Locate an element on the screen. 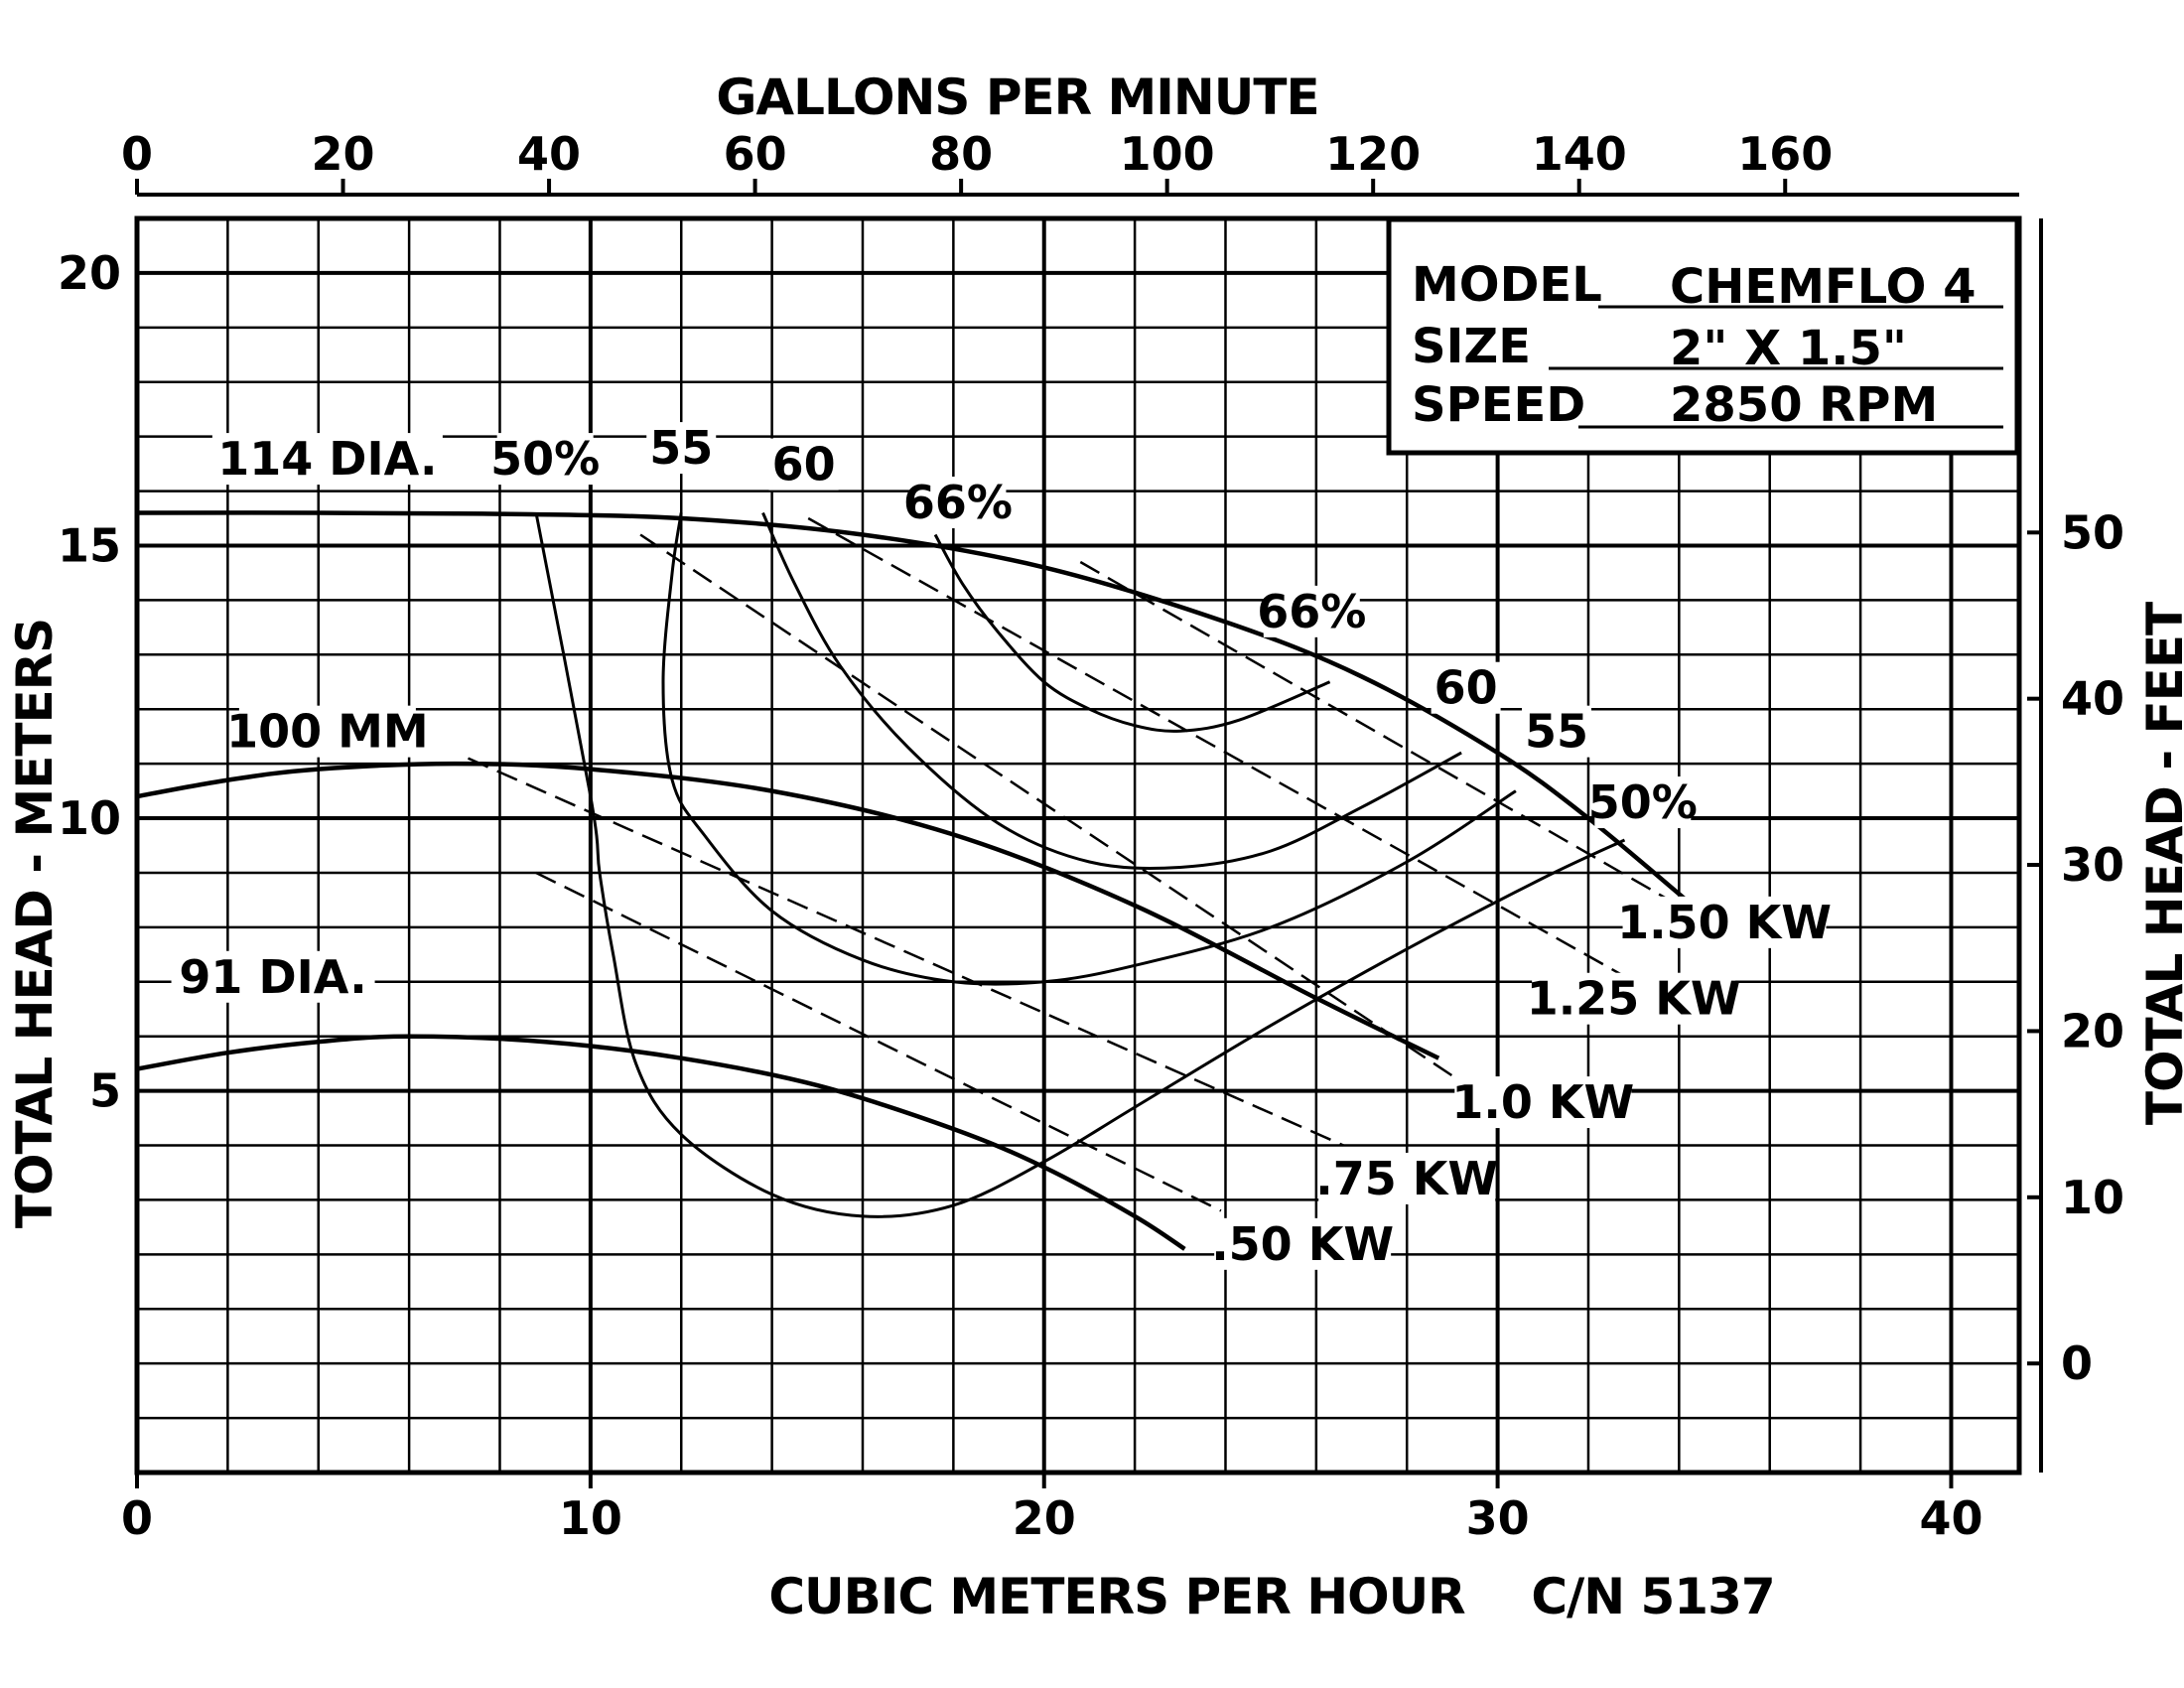  top-tick-label: 120 is located at coordinates (1373, 154).